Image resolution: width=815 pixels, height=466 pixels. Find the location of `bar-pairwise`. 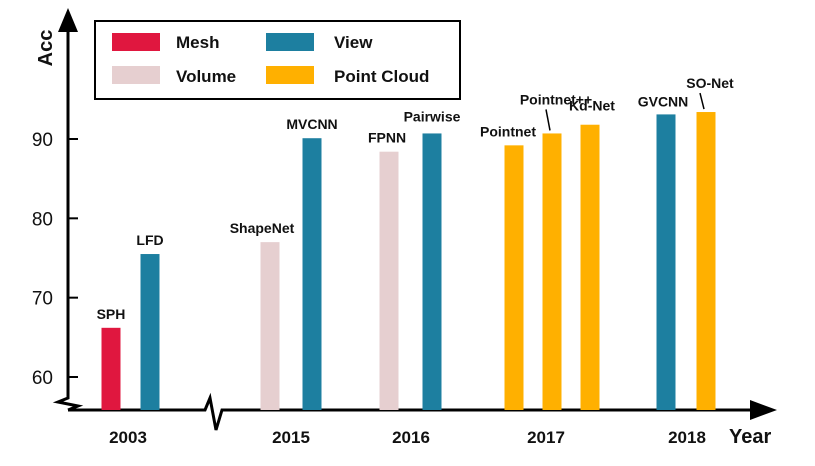

bar-pairwise is located at coordinates (432, 272).